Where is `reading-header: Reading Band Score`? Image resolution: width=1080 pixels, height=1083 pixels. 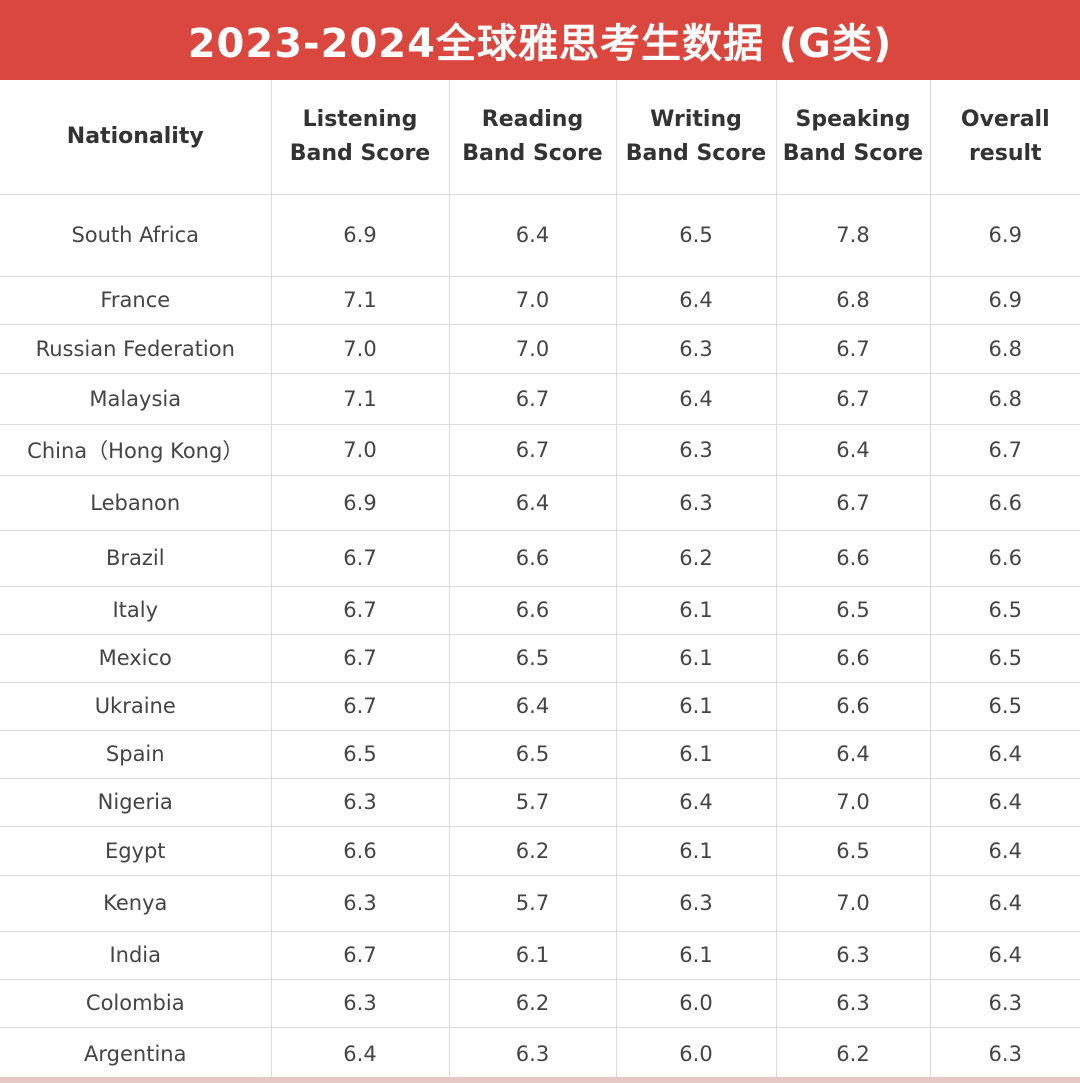
reading-header: Reading Band Score is located at coordinates (532, 137).